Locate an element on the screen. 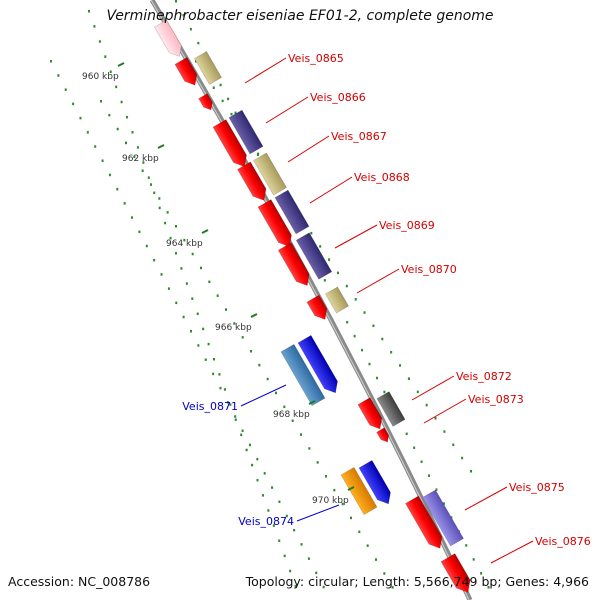 The image size is (600, 600). gene-label: Veis_0874 is located at coordinates (266, 521).